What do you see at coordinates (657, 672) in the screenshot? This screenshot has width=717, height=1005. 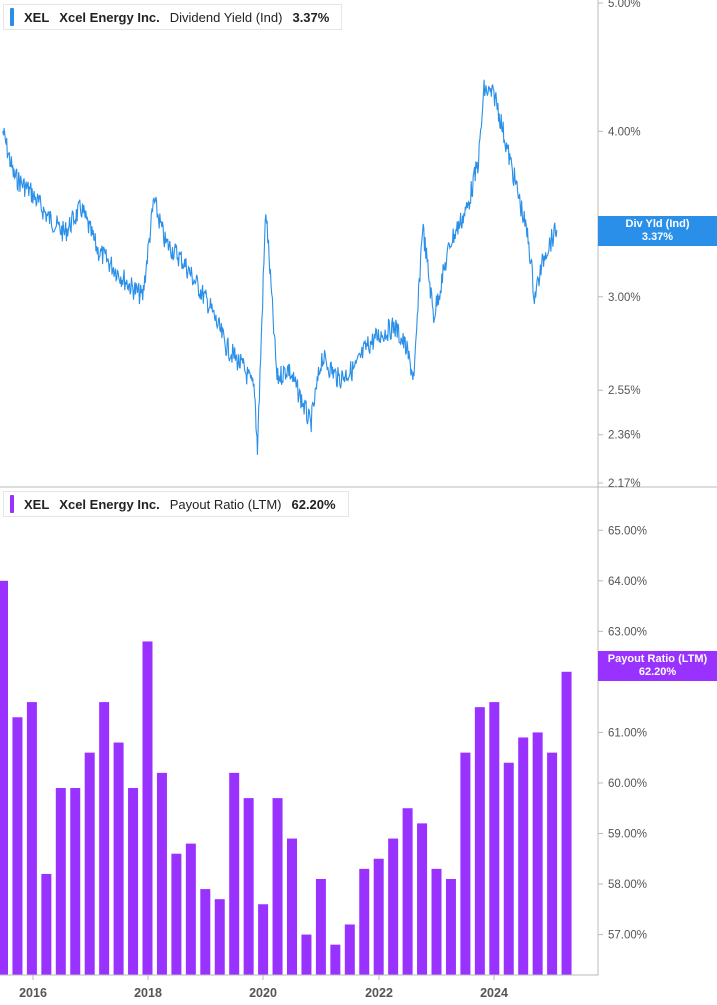 I see `badge-value: 62.20%` at bounding box center [657, 672].